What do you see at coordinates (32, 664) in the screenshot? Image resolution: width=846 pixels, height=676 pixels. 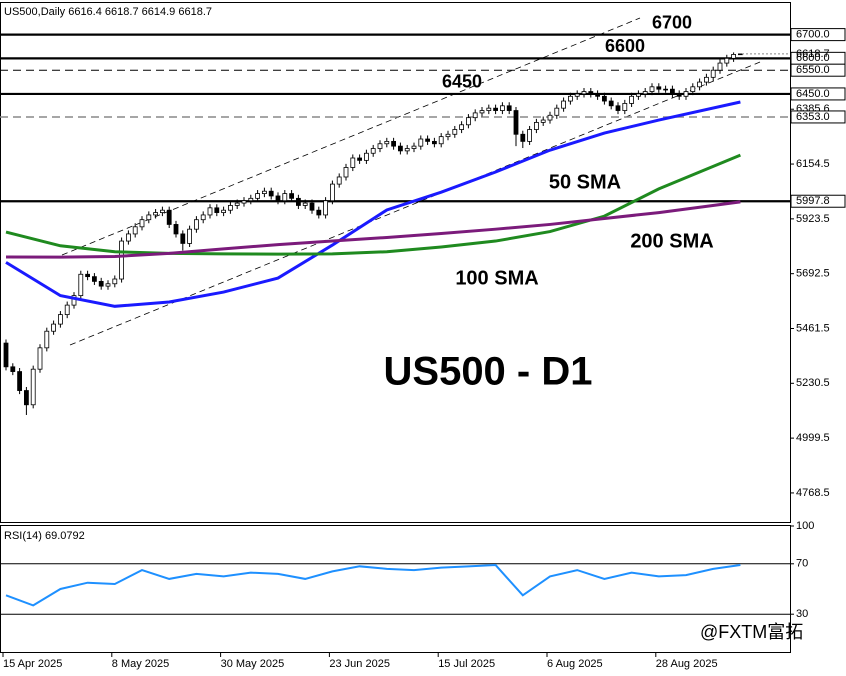 I see `x-tick-label: 15 Apr 2025` at bounding box center [32, 664].